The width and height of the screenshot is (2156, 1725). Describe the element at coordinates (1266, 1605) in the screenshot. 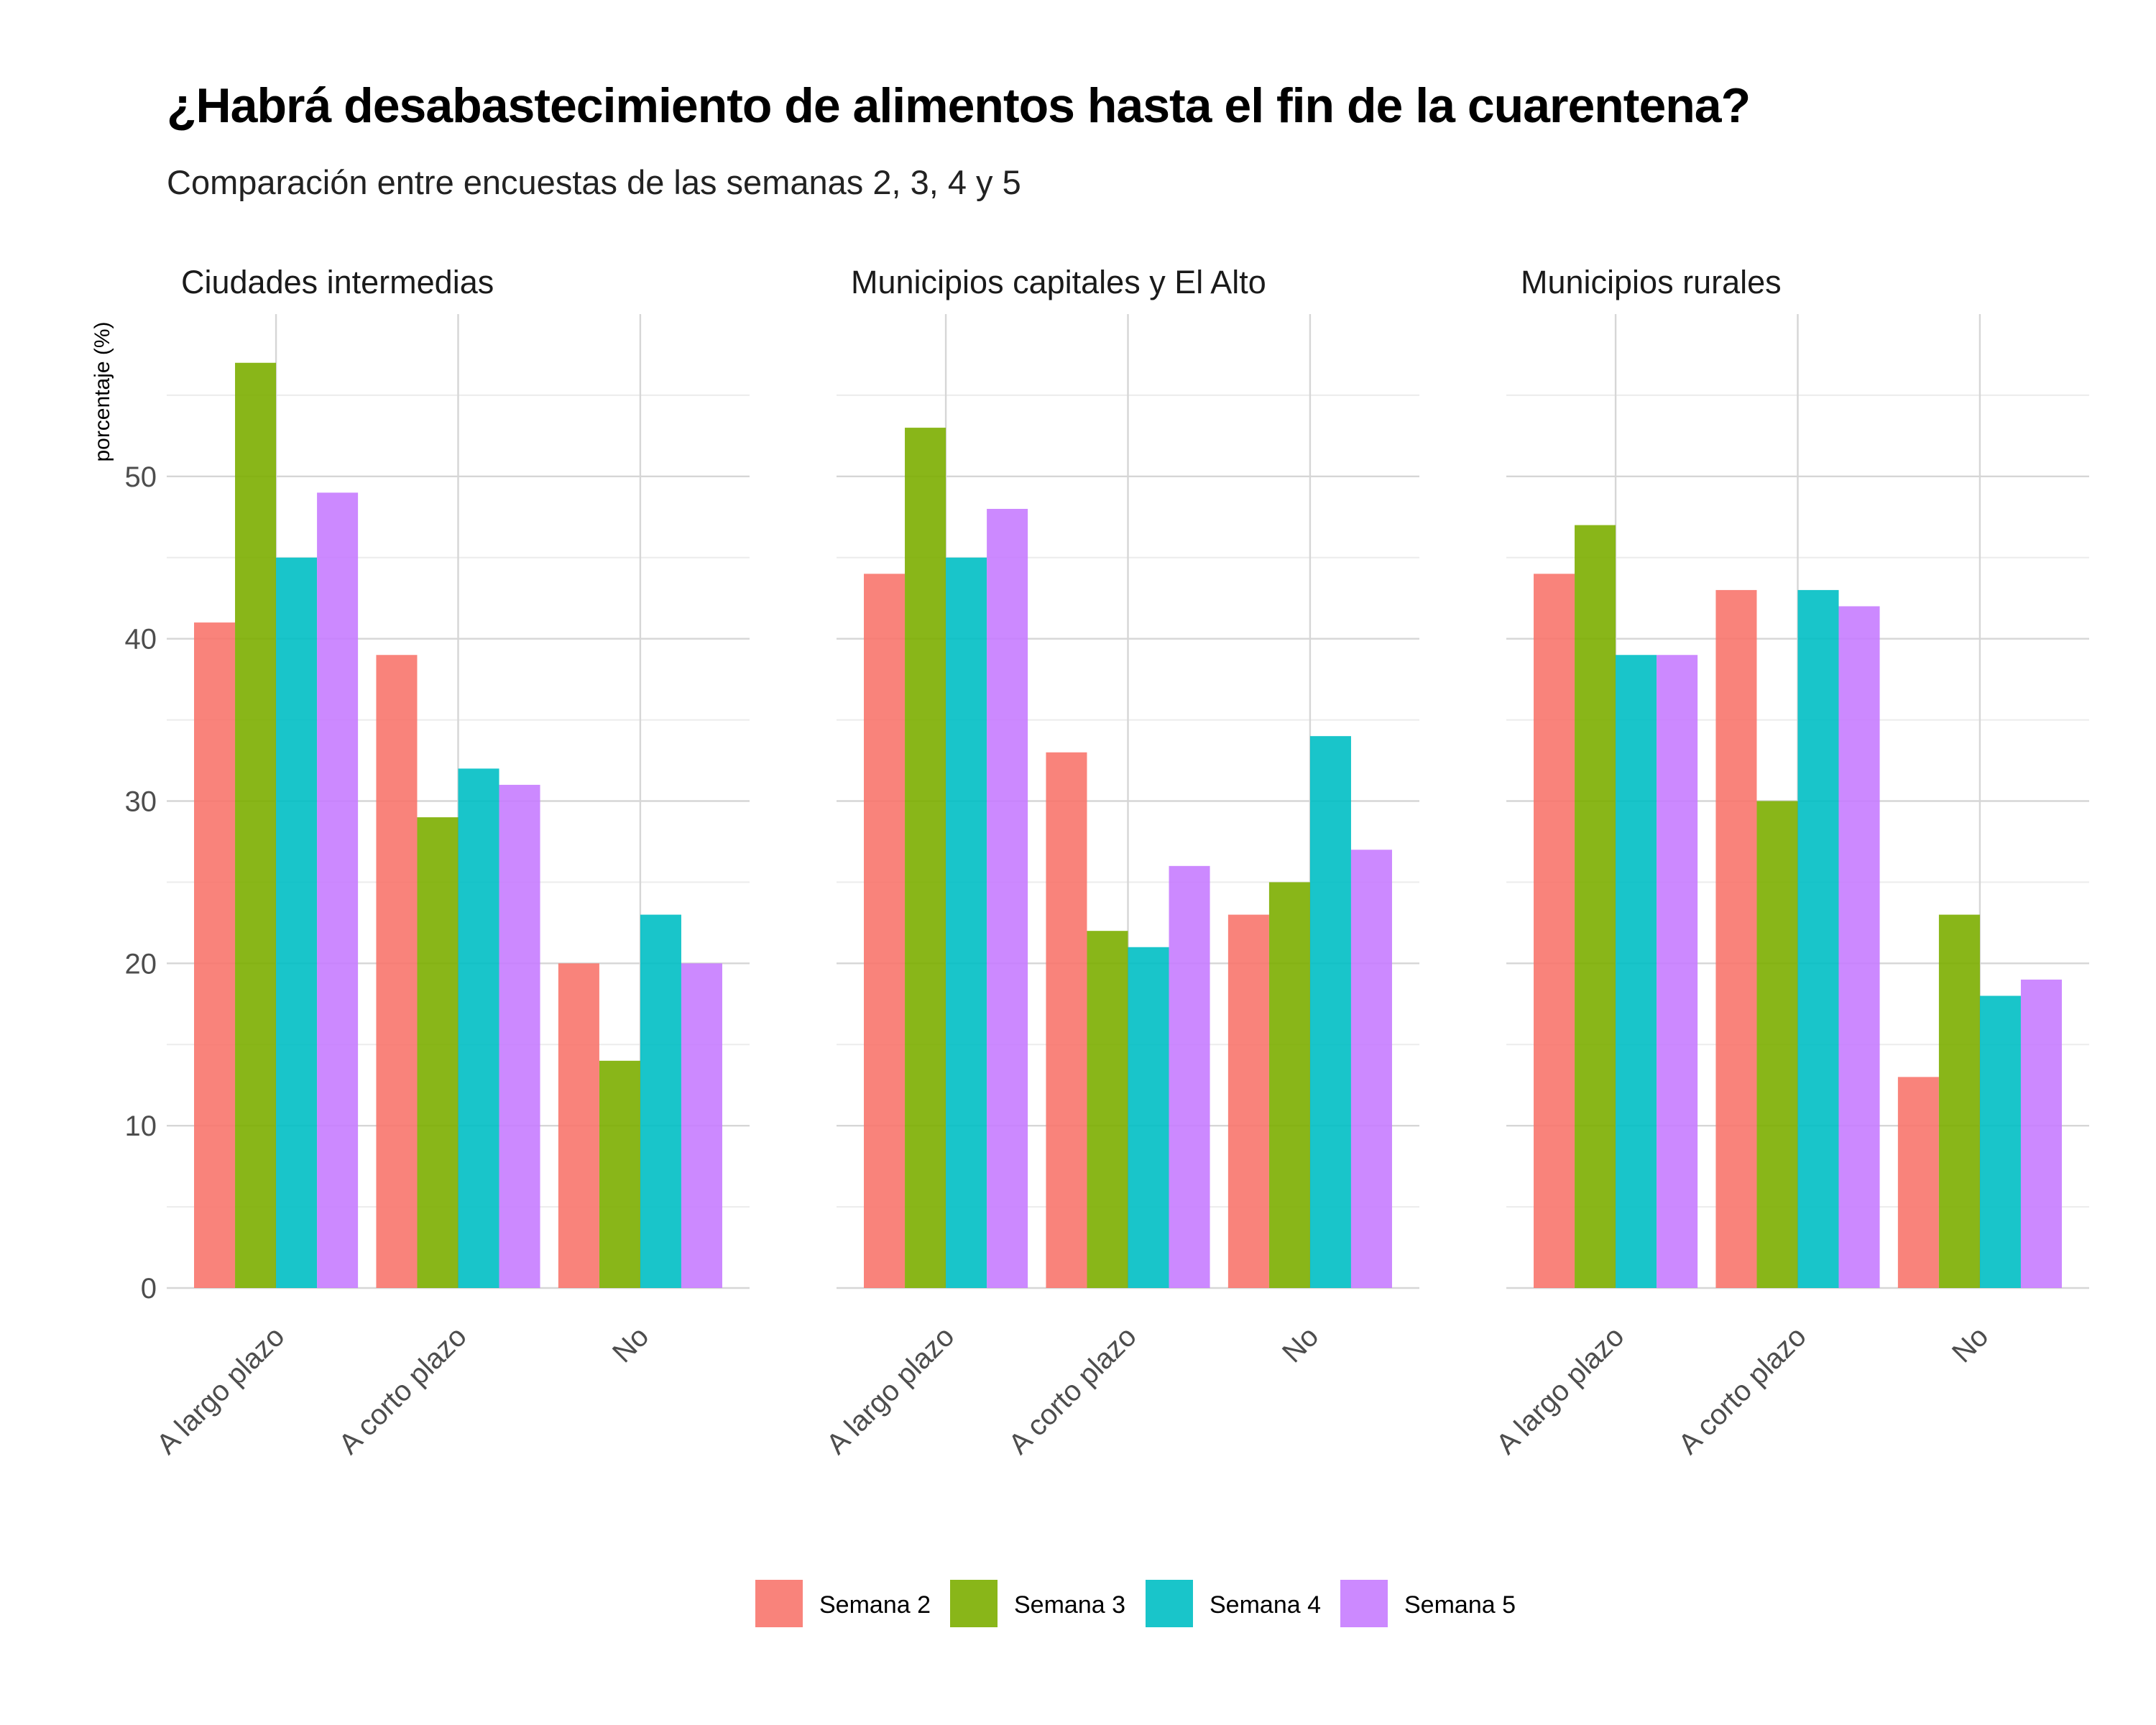

I see `legend-label-semana-4: Semana 4` at that location.